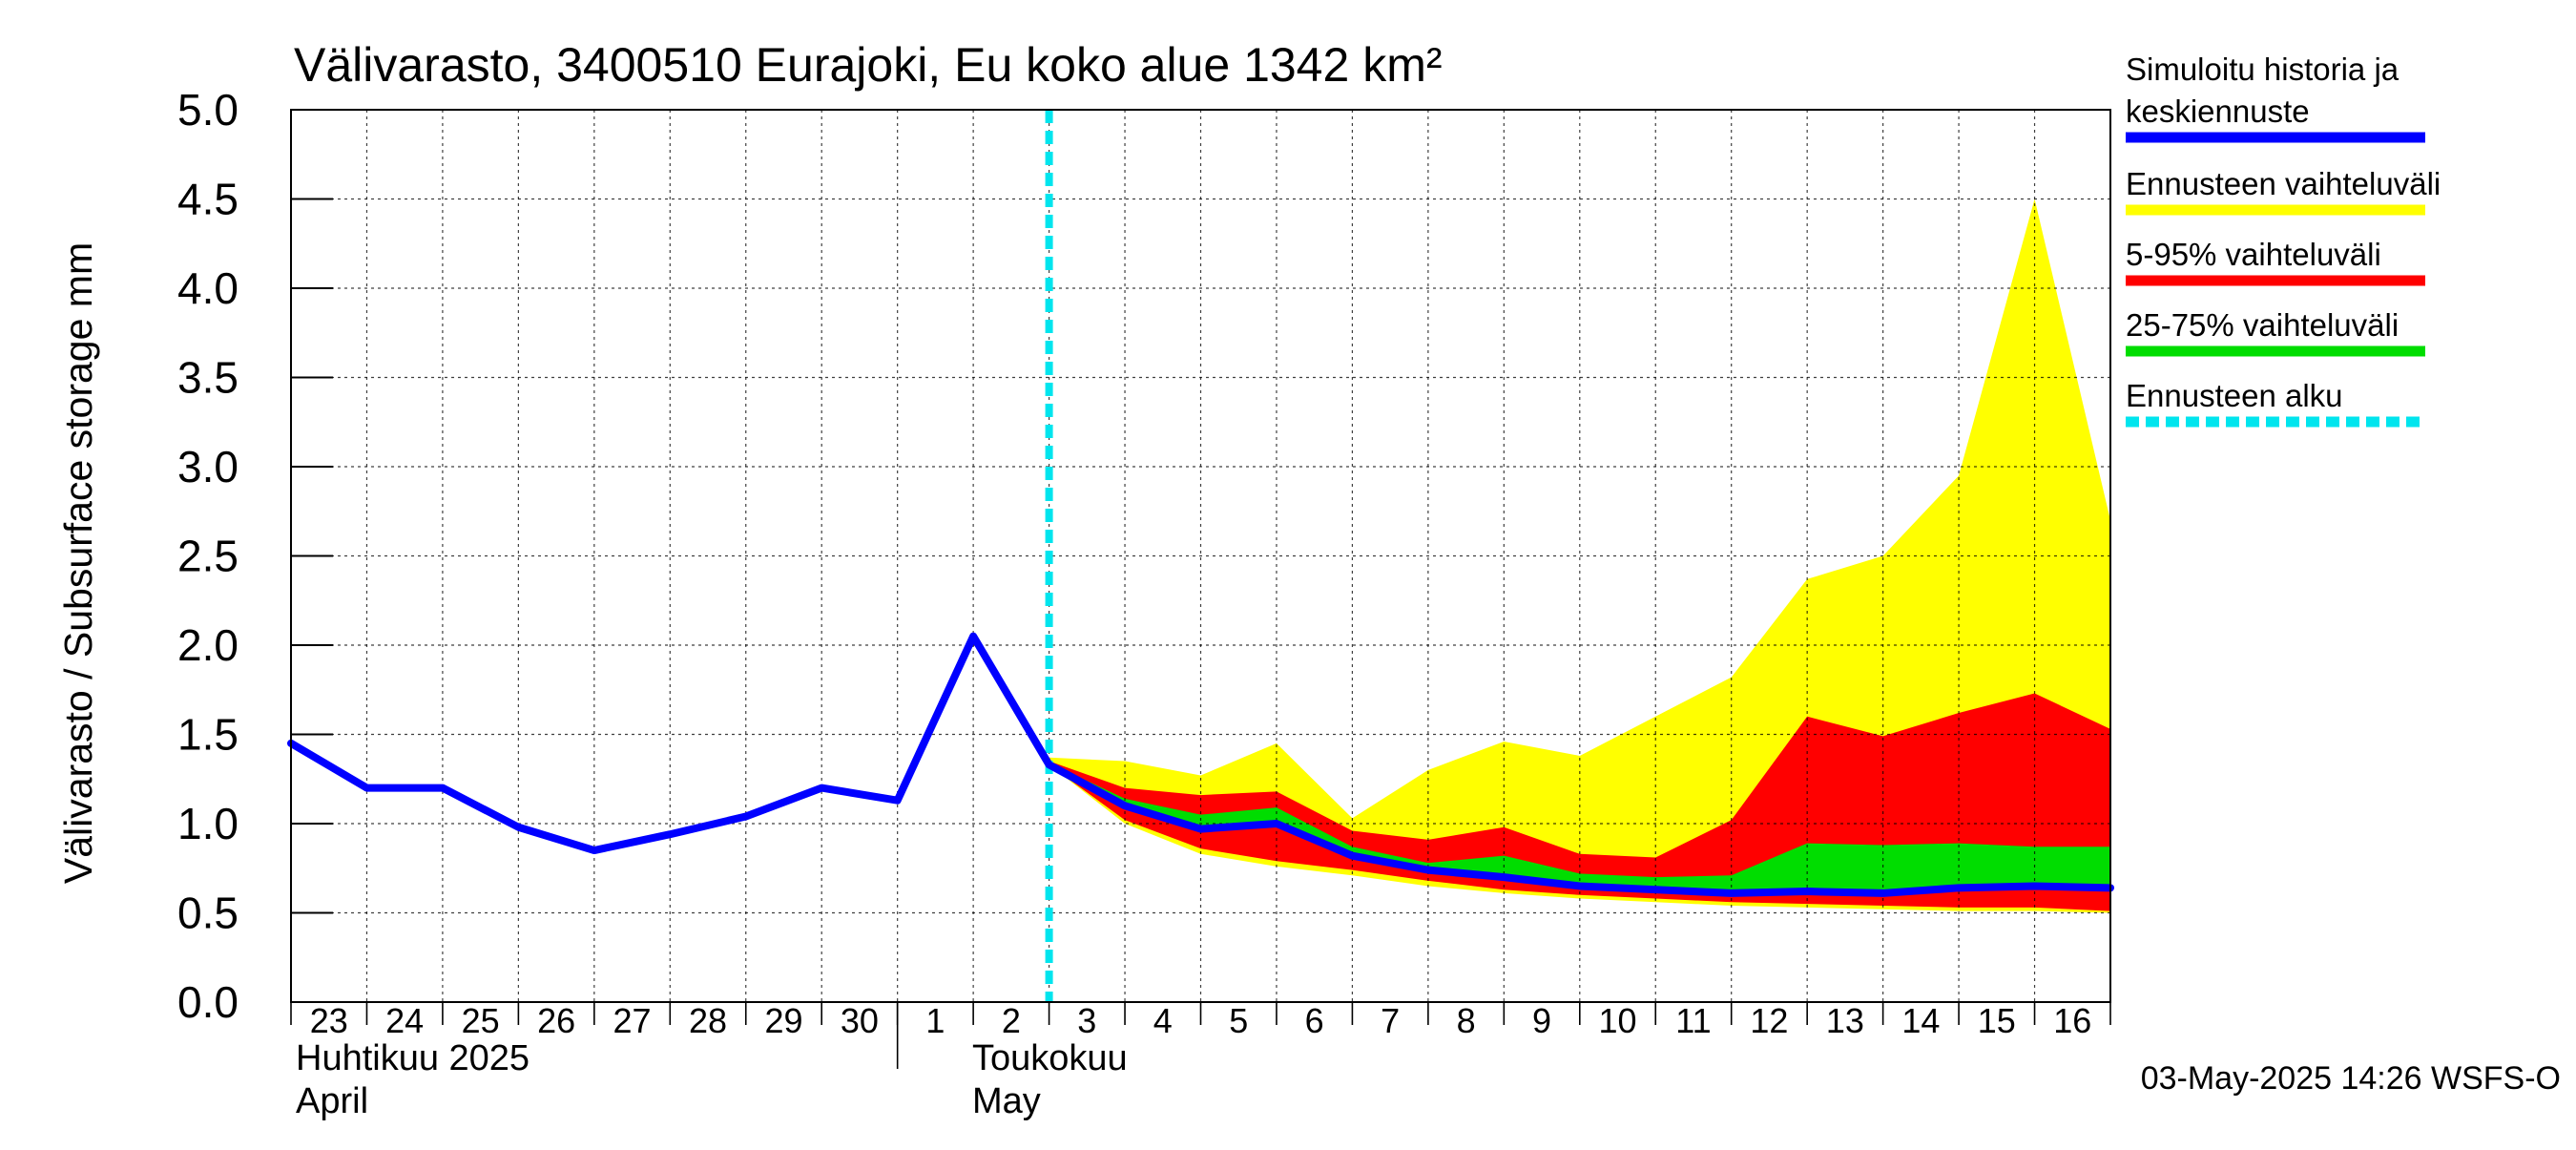  Describe the element at coordinates (860, 1020) in the screenshot. I see `x-tick-label: 30` at that location.